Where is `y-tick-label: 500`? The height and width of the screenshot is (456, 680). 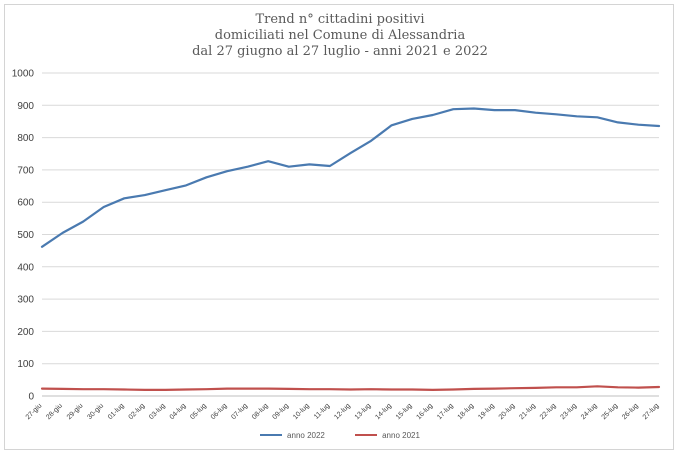
y-tick-label: 500 is located at coordinates (25, 235).